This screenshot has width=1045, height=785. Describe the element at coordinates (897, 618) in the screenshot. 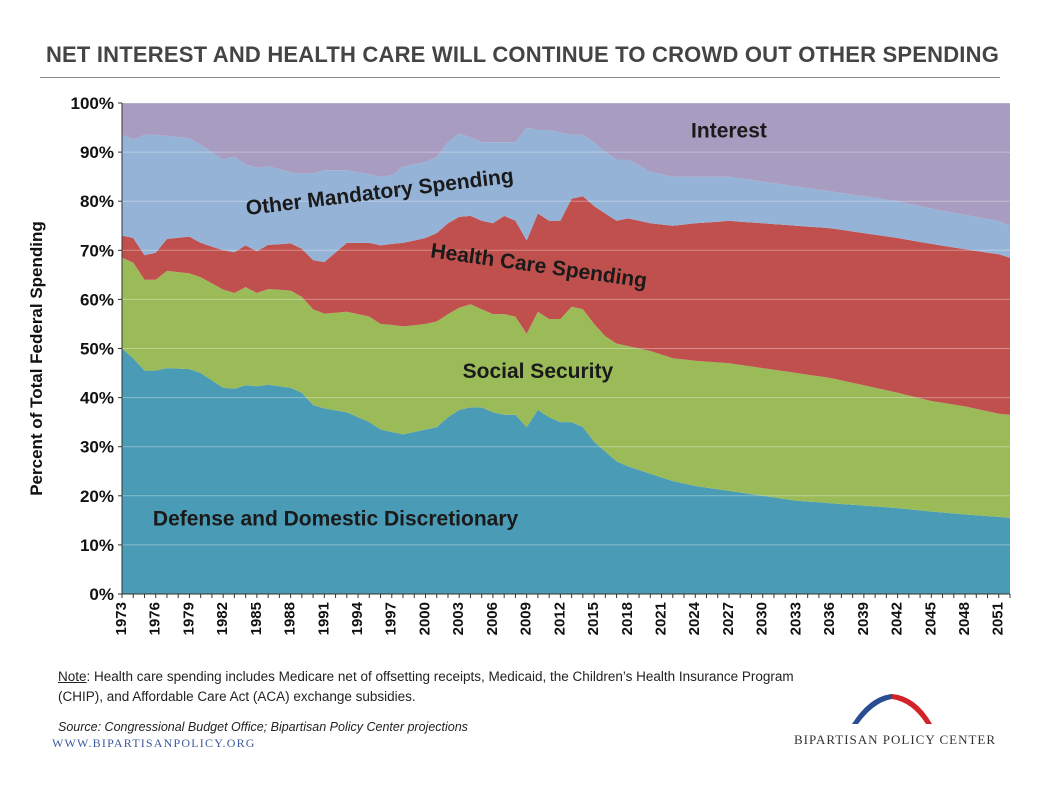

I see `x-tick-label: 2042` at that location.